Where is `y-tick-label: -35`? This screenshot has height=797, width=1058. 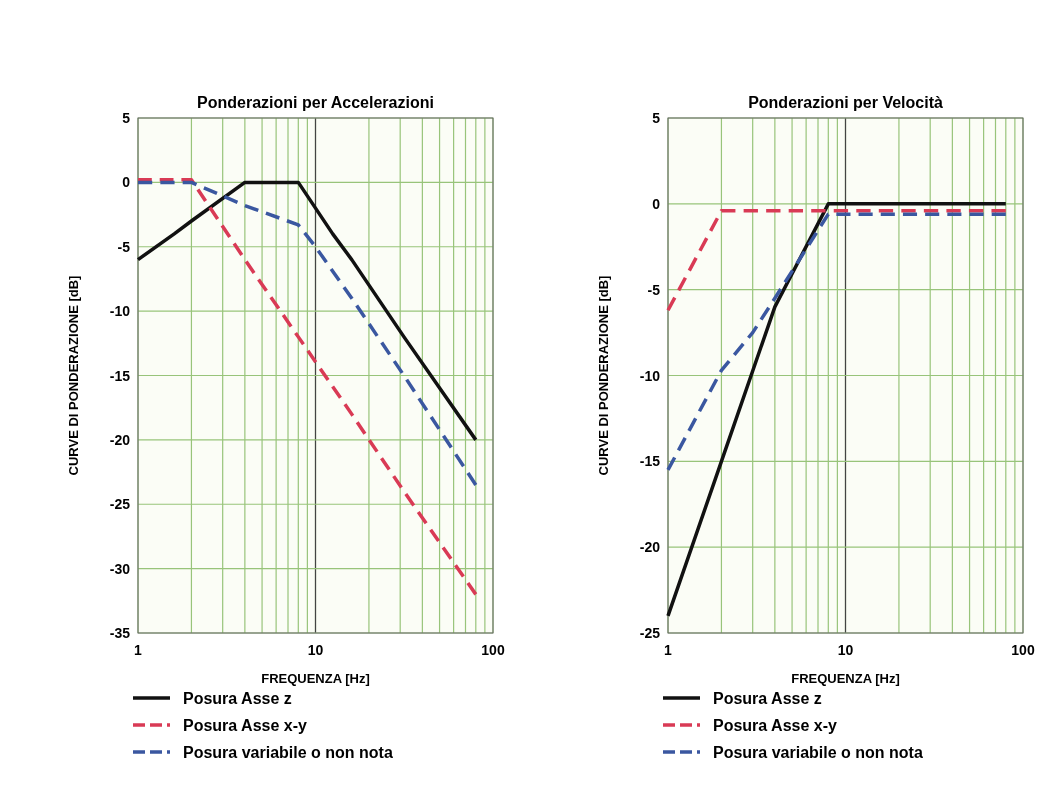 y-tick-label: -35 is located at coordinates (120, 633).